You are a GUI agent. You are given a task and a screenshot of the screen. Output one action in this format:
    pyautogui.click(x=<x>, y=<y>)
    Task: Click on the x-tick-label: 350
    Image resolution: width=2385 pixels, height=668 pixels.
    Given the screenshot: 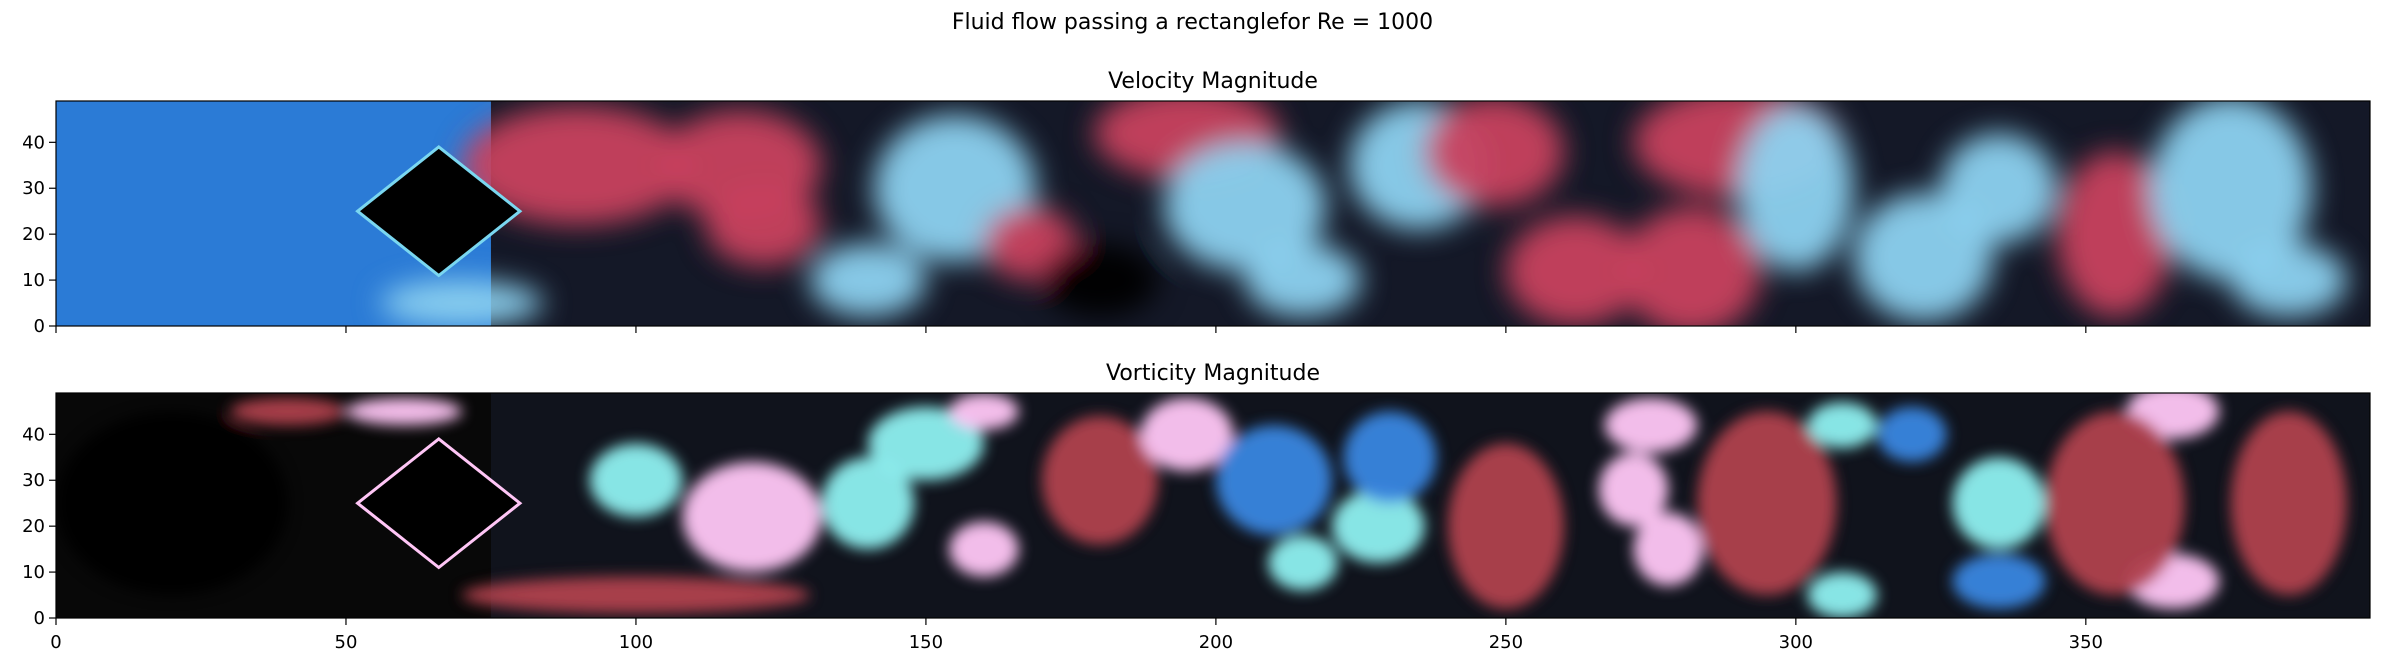 What is the action you would take?
    pyautogui.click(x=2086, y=642)
    